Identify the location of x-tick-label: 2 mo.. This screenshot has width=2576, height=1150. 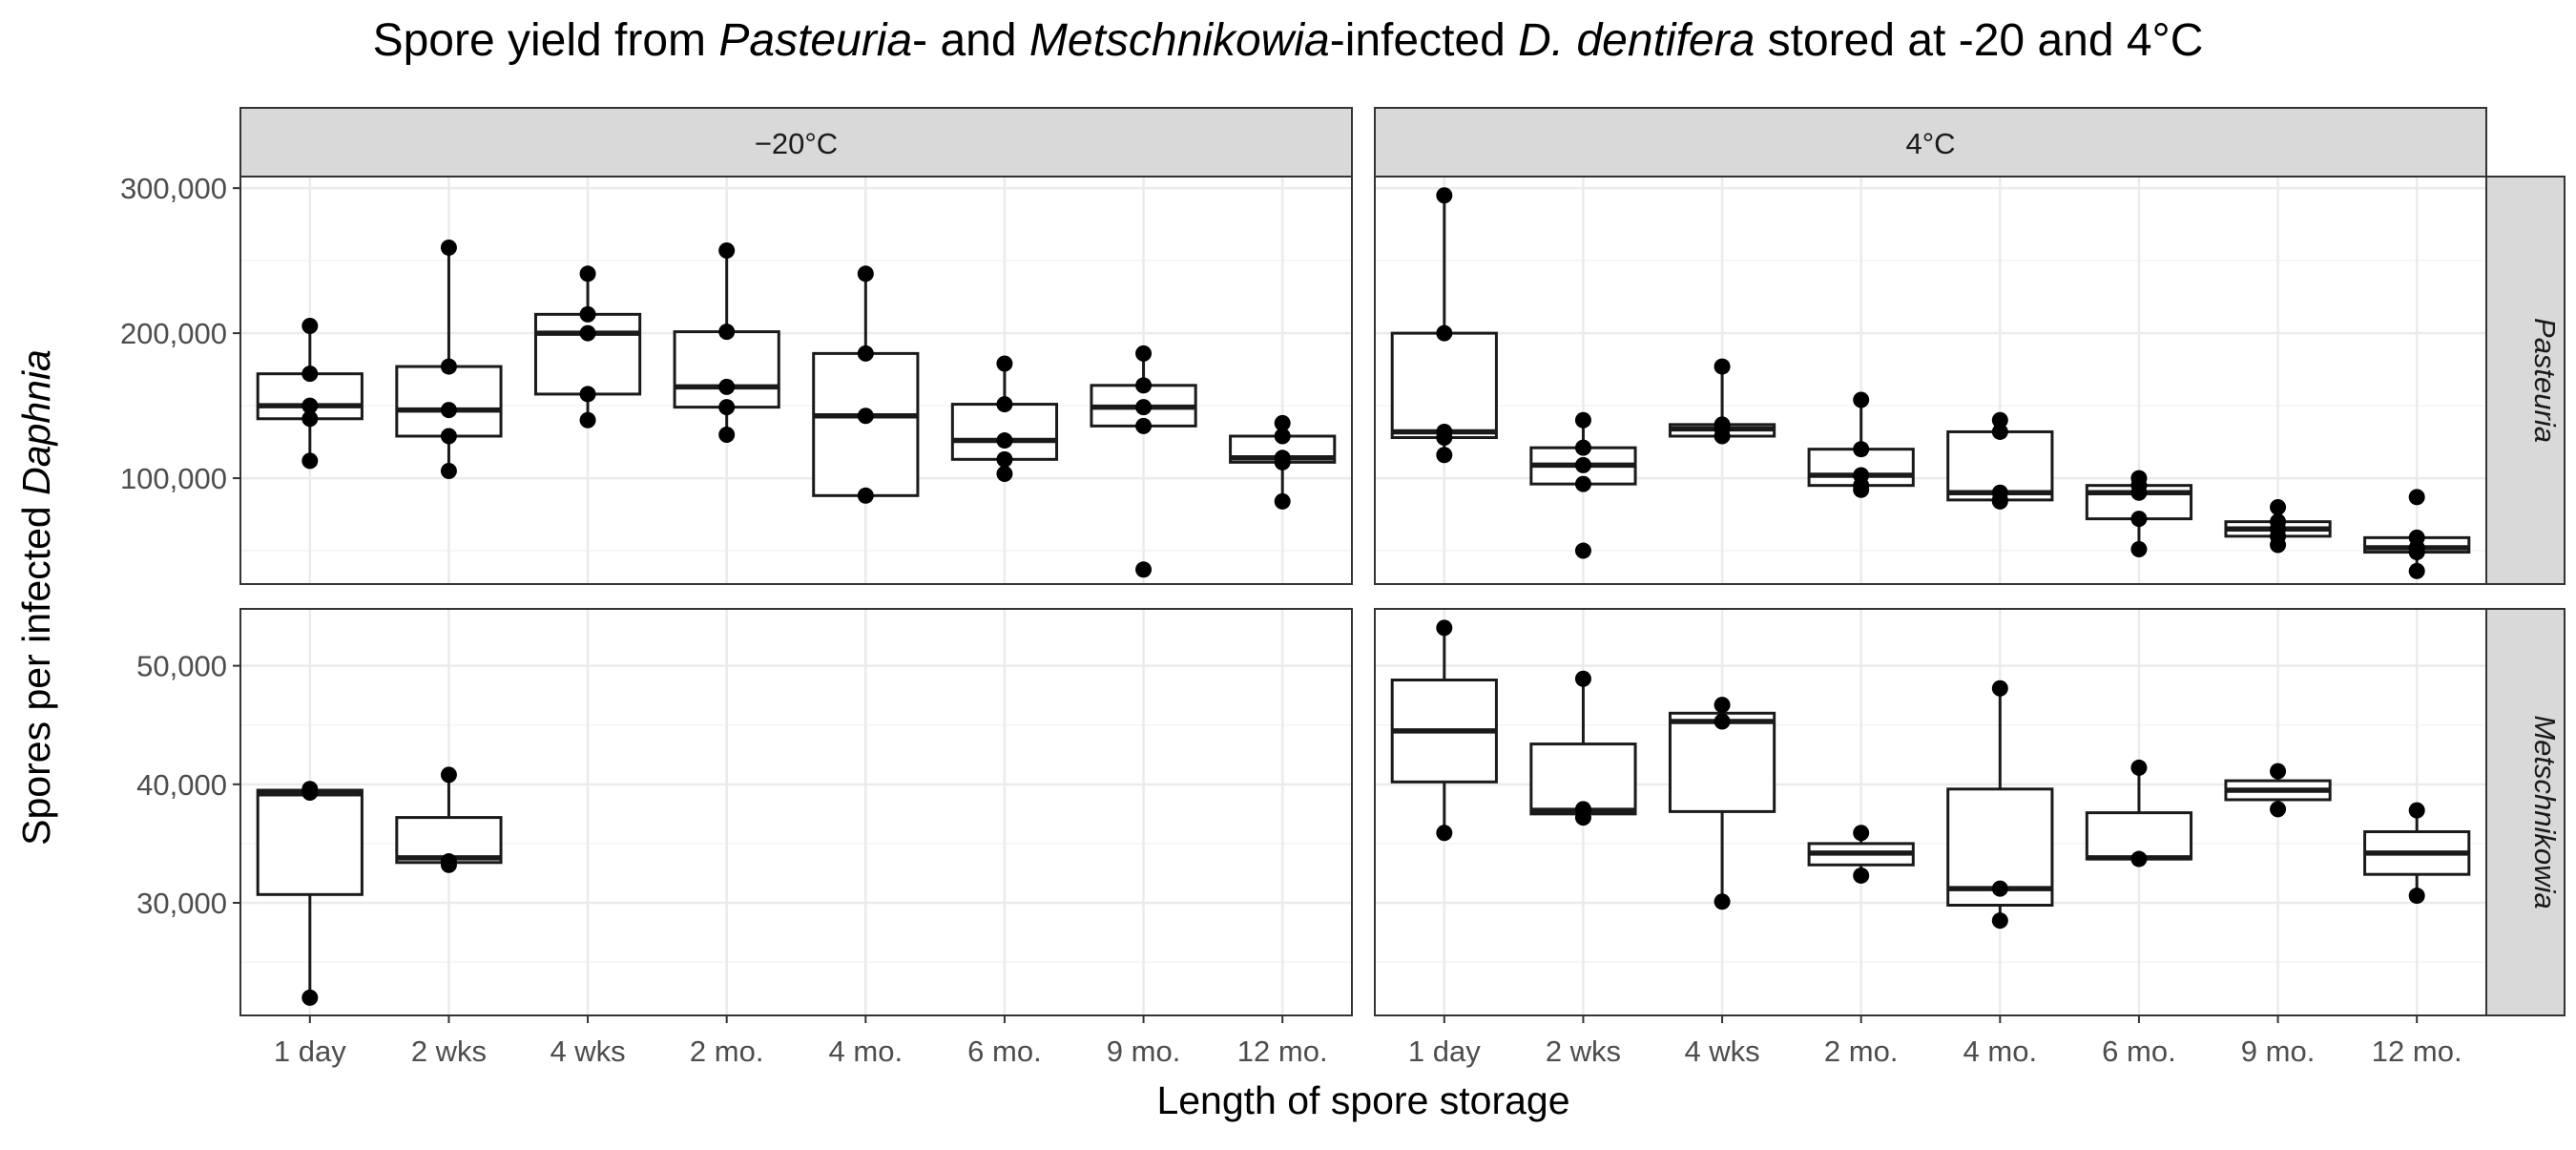
(727, 1051).